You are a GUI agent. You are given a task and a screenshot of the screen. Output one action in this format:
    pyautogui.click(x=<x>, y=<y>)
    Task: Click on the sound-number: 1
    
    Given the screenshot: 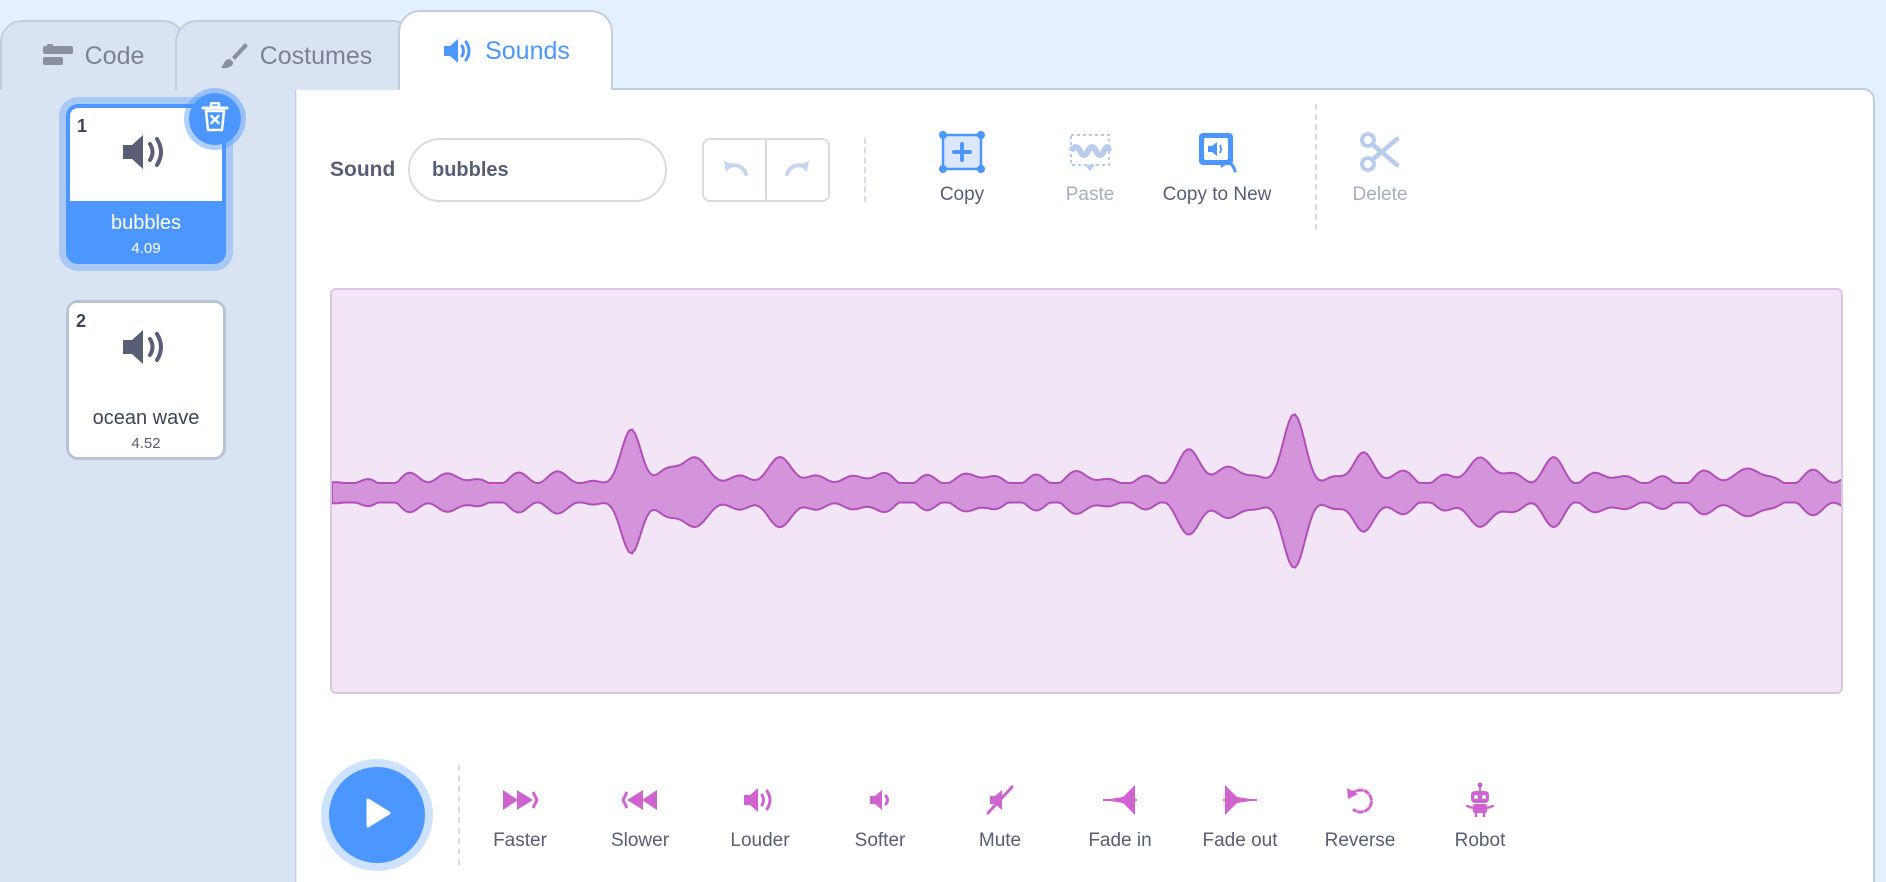 What is the action you would take?
    pyautogui.click(x=82, y=126)
    